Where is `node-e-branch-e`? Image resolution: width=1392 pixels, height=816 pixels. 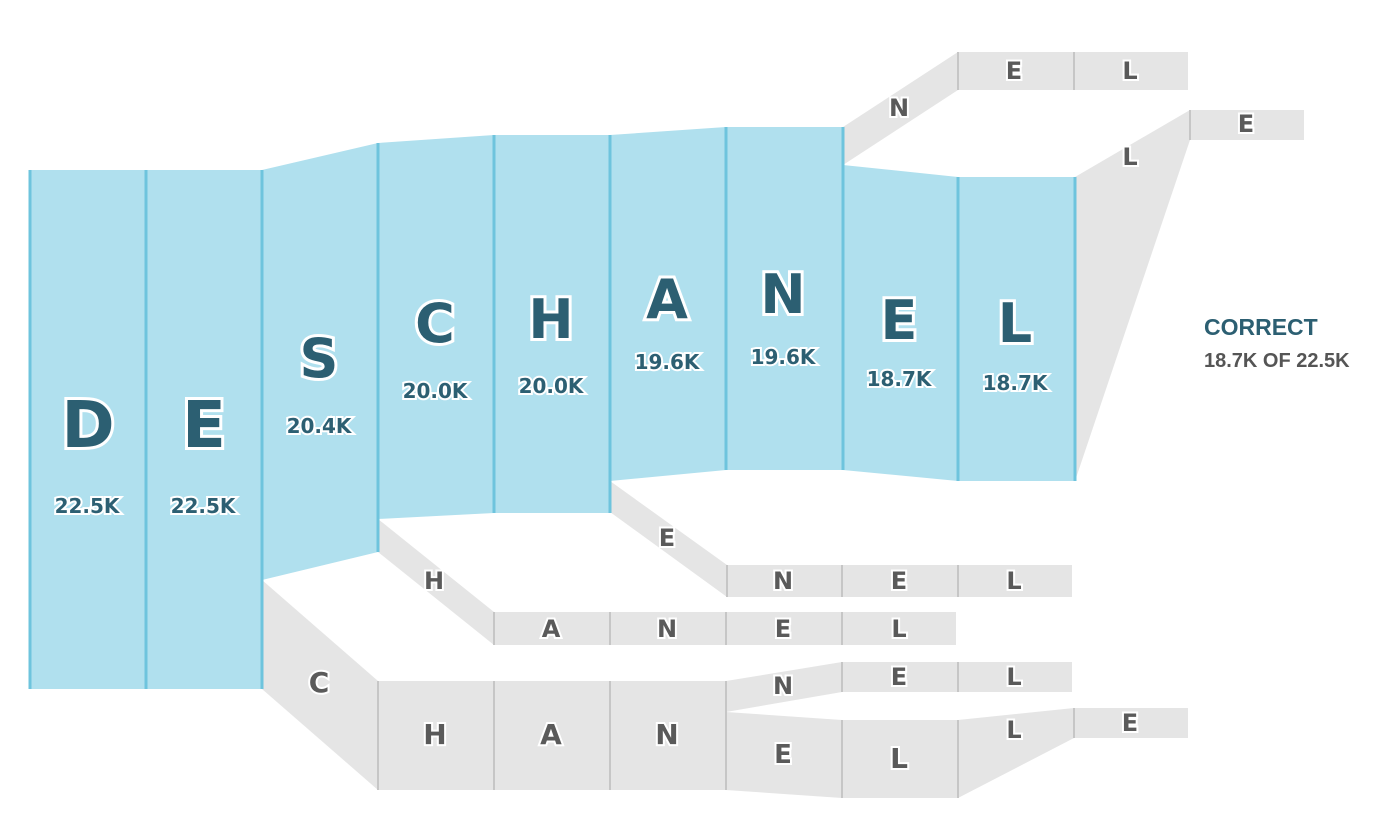
node-e-branch-e is located at coordinates (900, 581).